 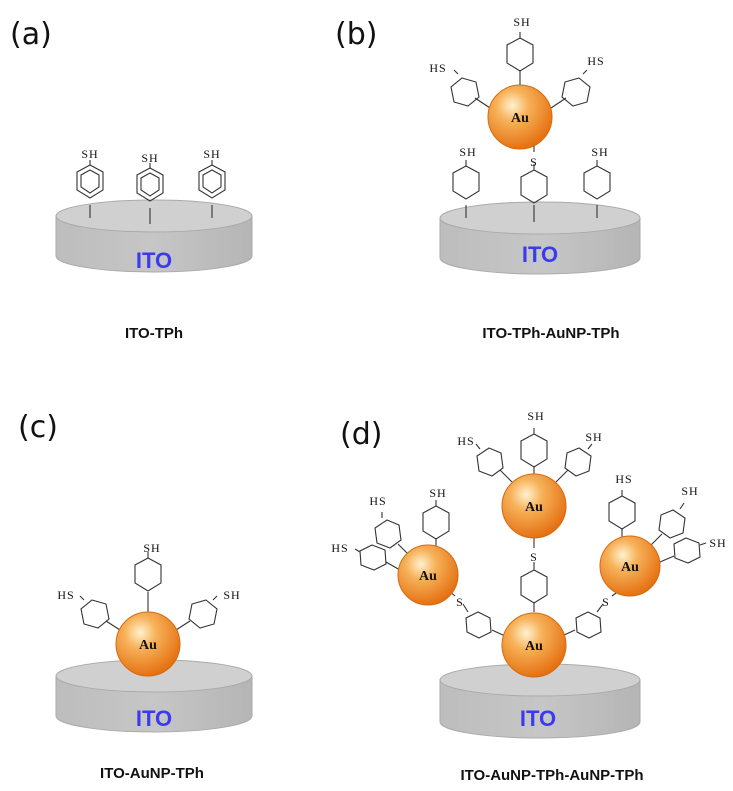 What do you see at coordinates (31, 34) in the screenshot?
I see `panel-a-label: (a)` at bounding box center [31, 34].